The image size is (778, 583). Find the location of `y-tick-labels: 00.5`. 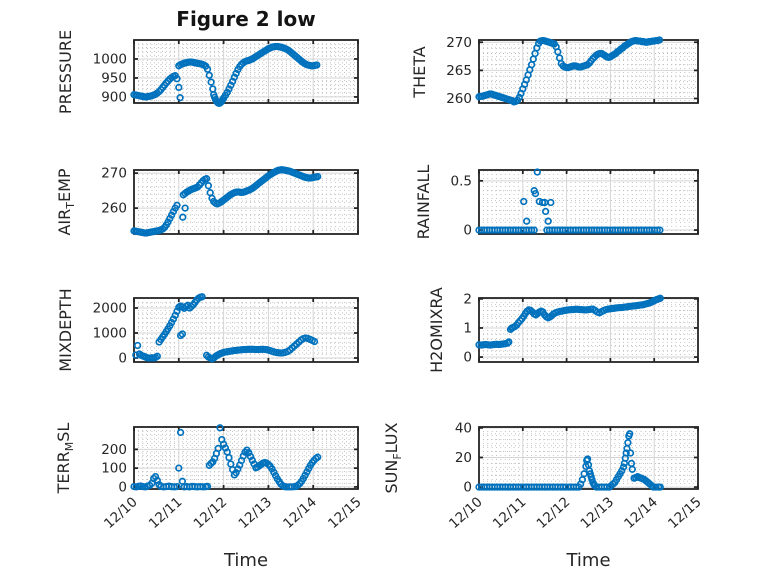

y-tick-labels: 00.5 is located at coordinates (461, 205).